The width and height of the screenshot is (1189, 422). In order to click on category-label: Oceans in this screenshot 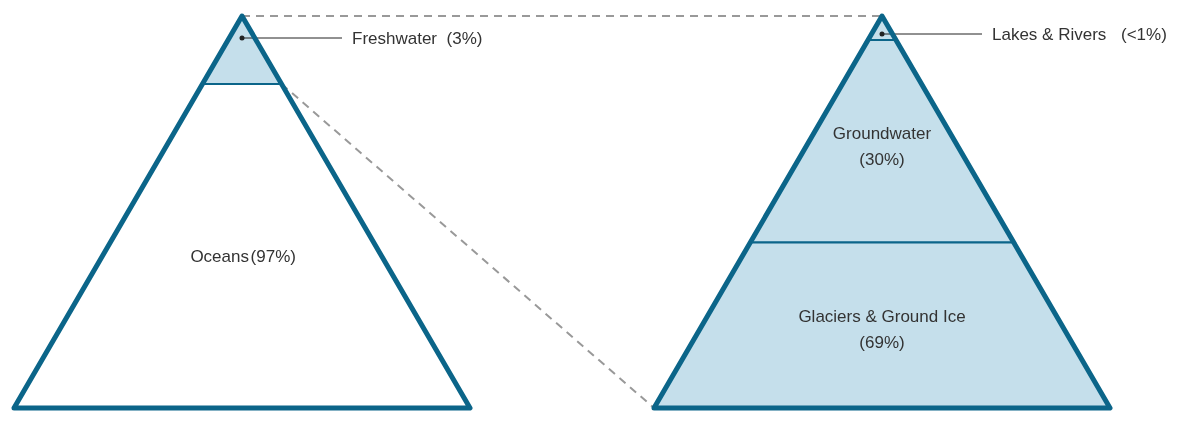, I will do `click(219, 257)`.